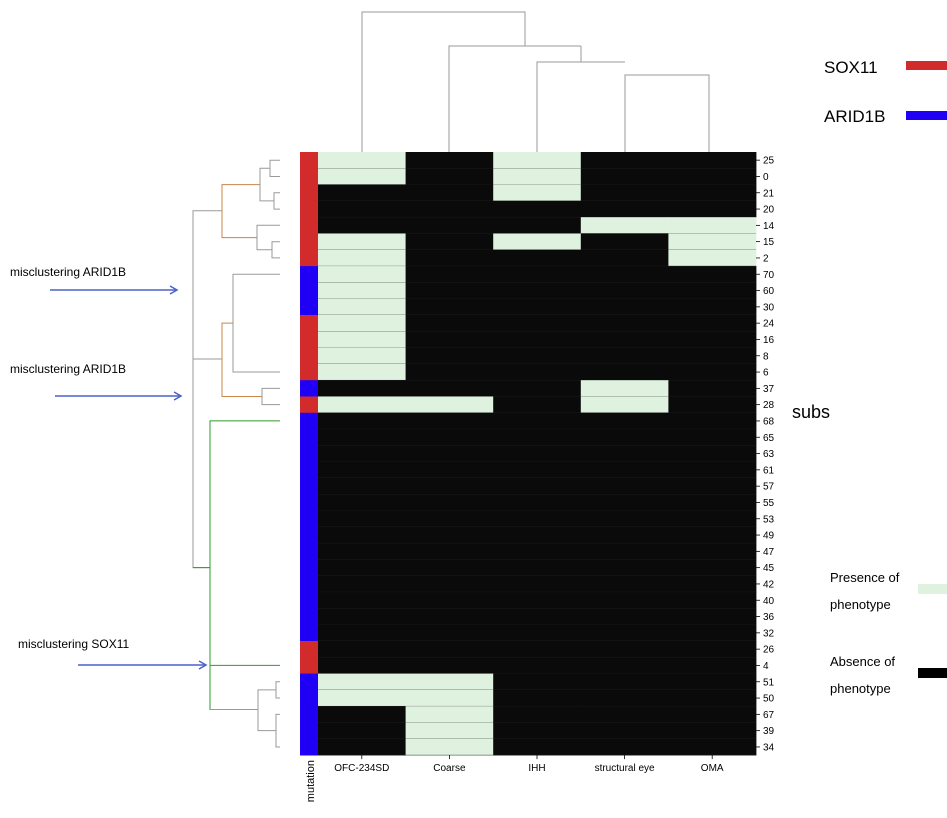  What do you see at coordinates (536, 768) in the screenshot?
I see `column-label: IHH` at bounding box center [536, 768].